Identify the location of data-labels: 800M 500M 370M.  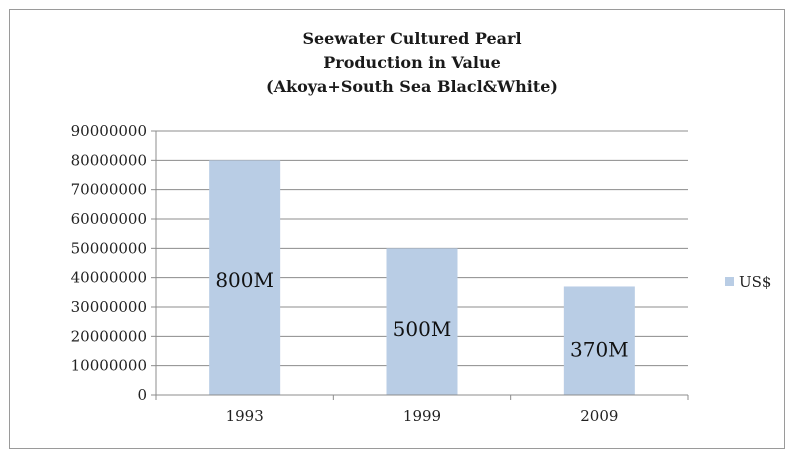
(421, 314).